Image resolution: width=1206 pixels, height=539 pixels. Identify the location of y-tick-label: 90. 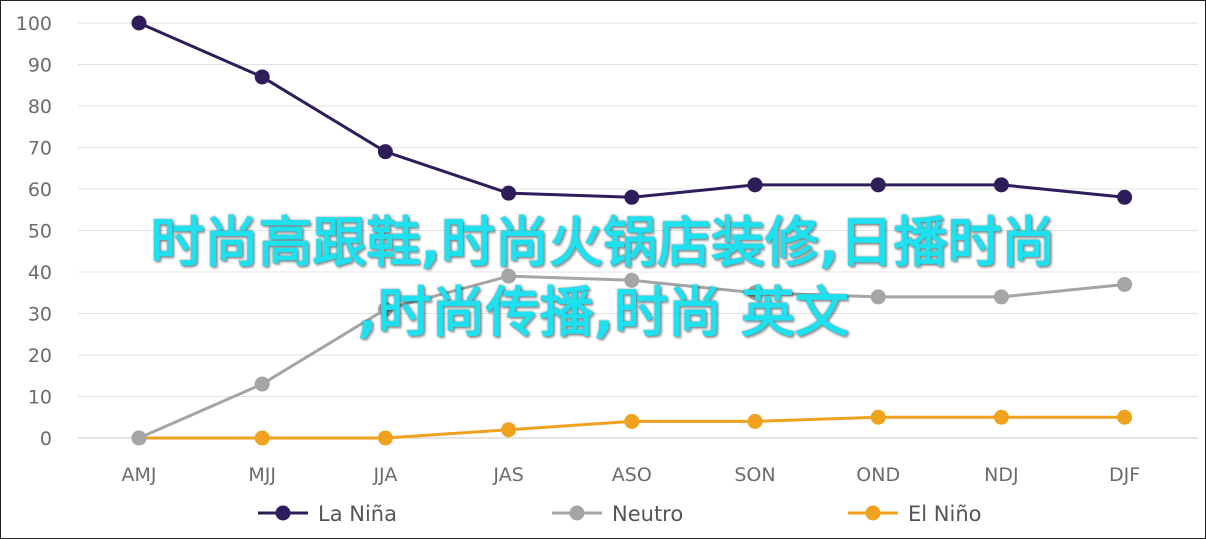
(40, 66).